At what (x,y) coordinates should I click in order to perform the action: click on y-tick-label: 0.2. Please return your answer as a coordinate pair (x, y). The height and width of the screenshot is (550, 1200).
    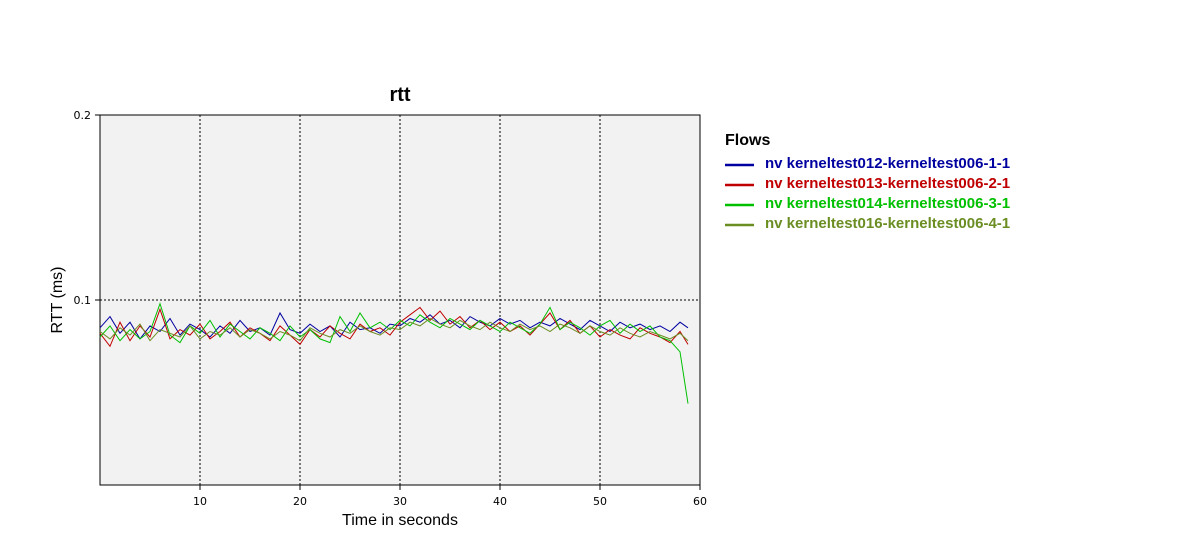
    Looking at the image, I should click on (83, 115).